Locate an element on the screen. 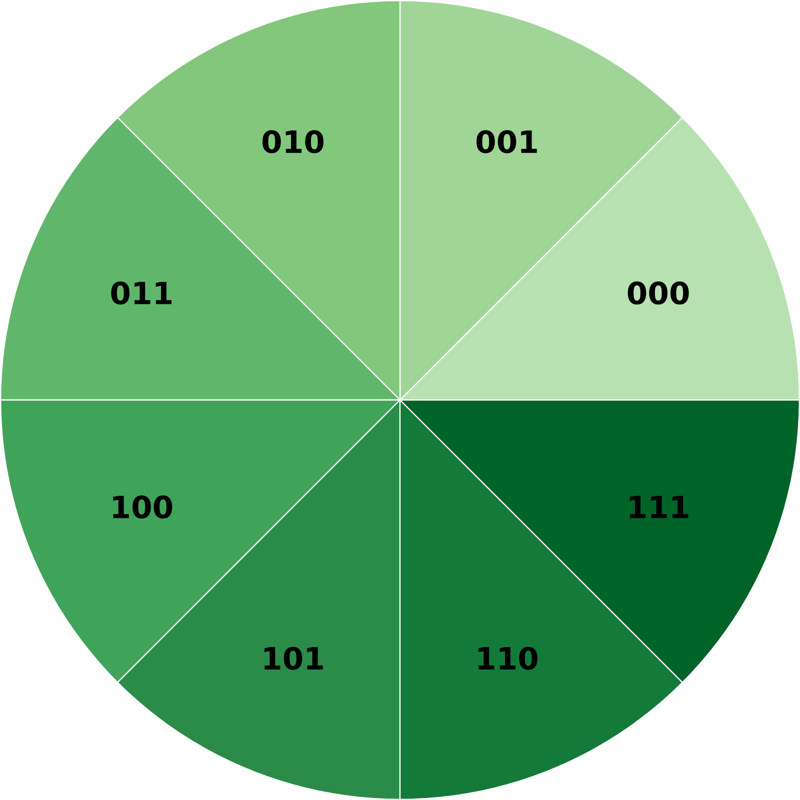 The width and height of the screenshot is (800, 800). slice-label: 100 is located at coordinates (142, 507).